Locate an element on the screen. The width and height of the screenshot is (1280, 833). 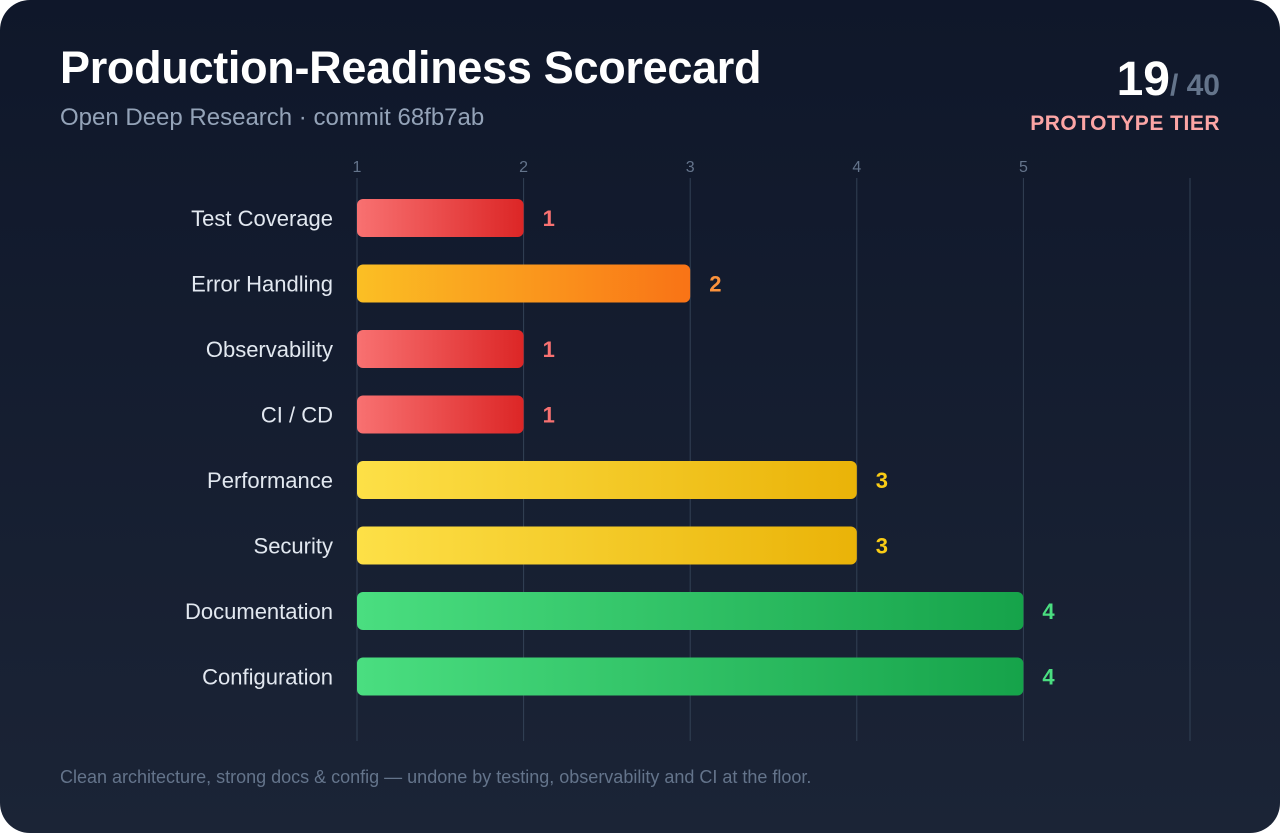
x-tick-label: 3 is located at coordinates (690, 167).